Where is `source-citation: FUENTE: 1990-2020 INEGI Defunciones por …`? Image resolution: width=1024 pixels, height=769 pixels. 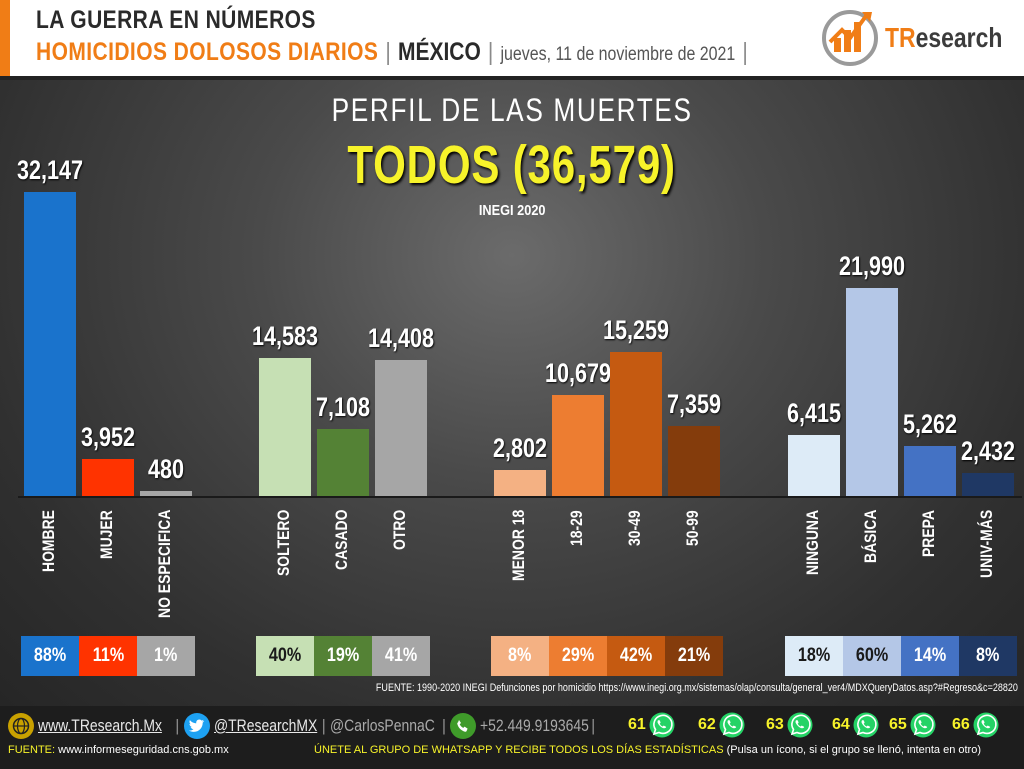 source-citation: FUENTE: 1990-2020 INEGI Defunciones por … is located at coordinates (697, 688).